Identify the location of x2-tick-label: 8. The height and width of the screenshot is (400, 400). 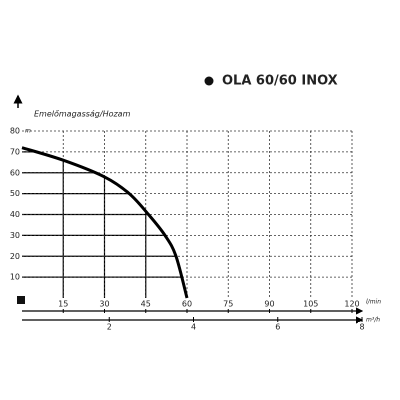
(361, 327).